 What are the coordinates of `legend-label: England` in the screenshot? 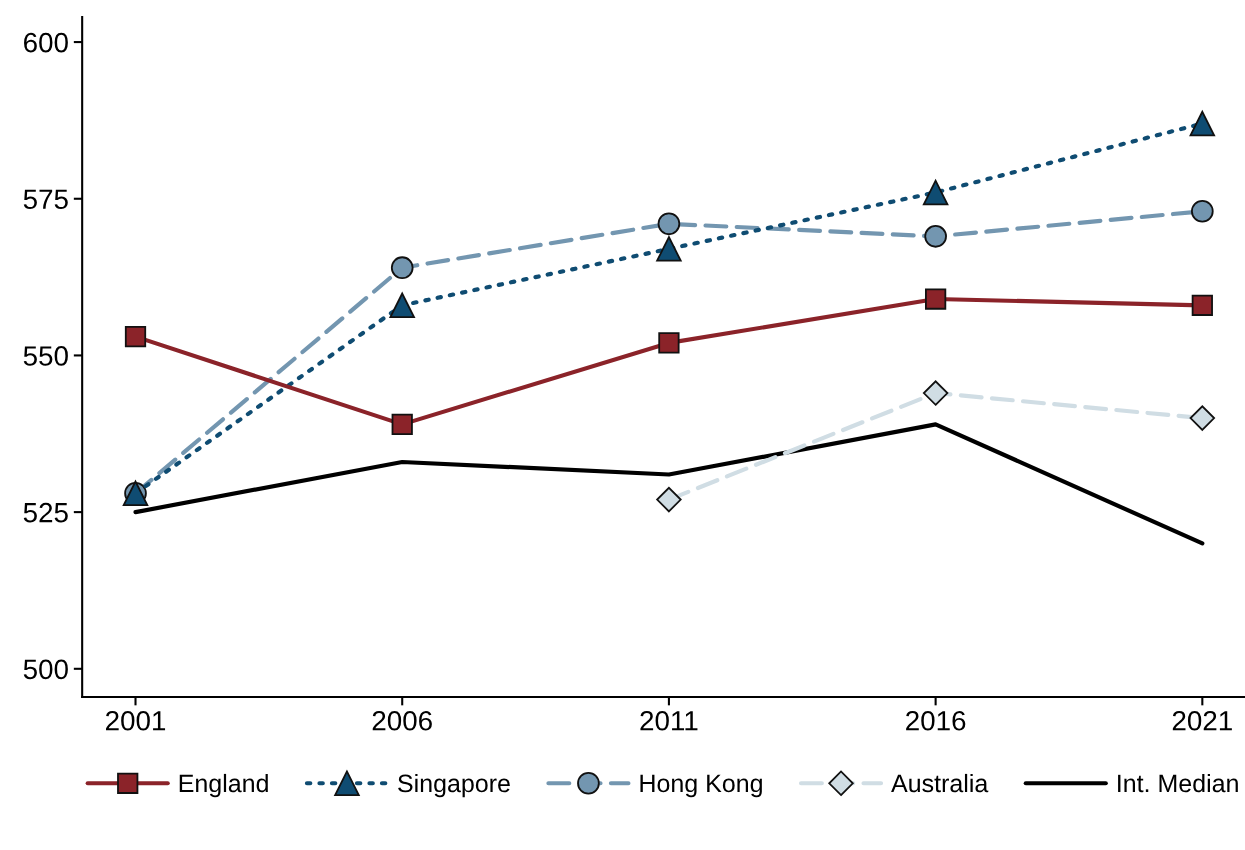 It's located at (223, 785).